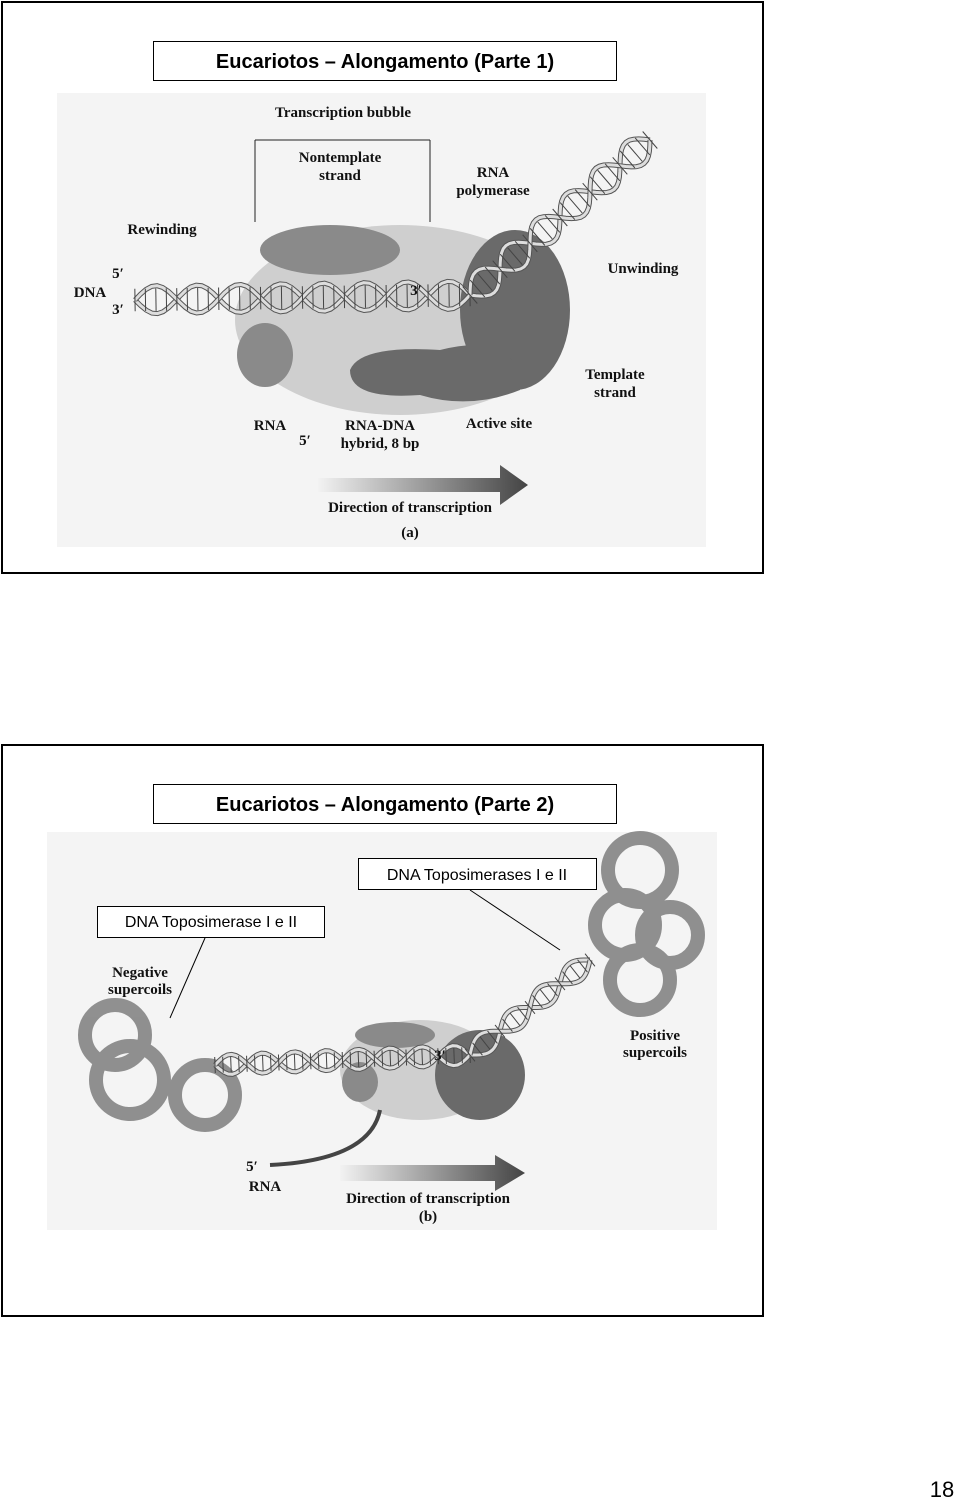  Describe the element at coordinates (162, 230) in the screenshot. I see `figure-label: Rewinding` at that location.